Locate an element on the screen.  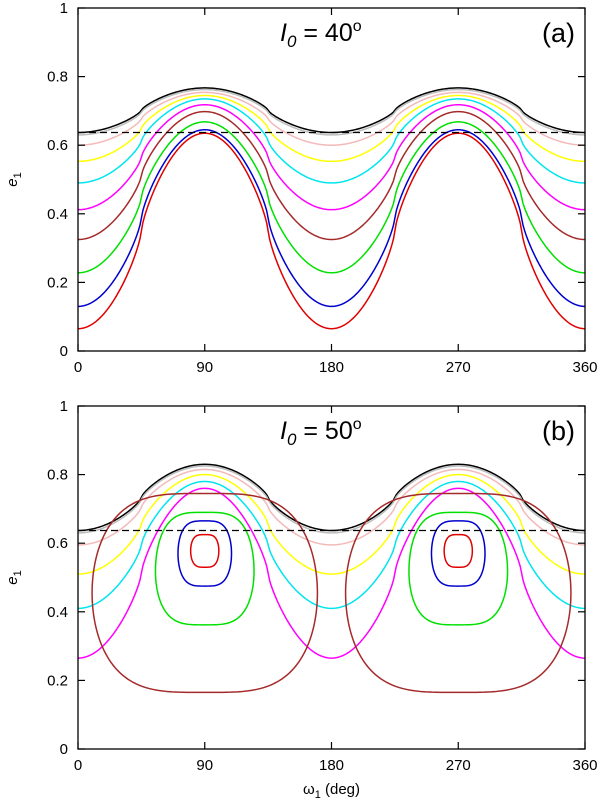
curve-blue is located at coordinates (331, 553).